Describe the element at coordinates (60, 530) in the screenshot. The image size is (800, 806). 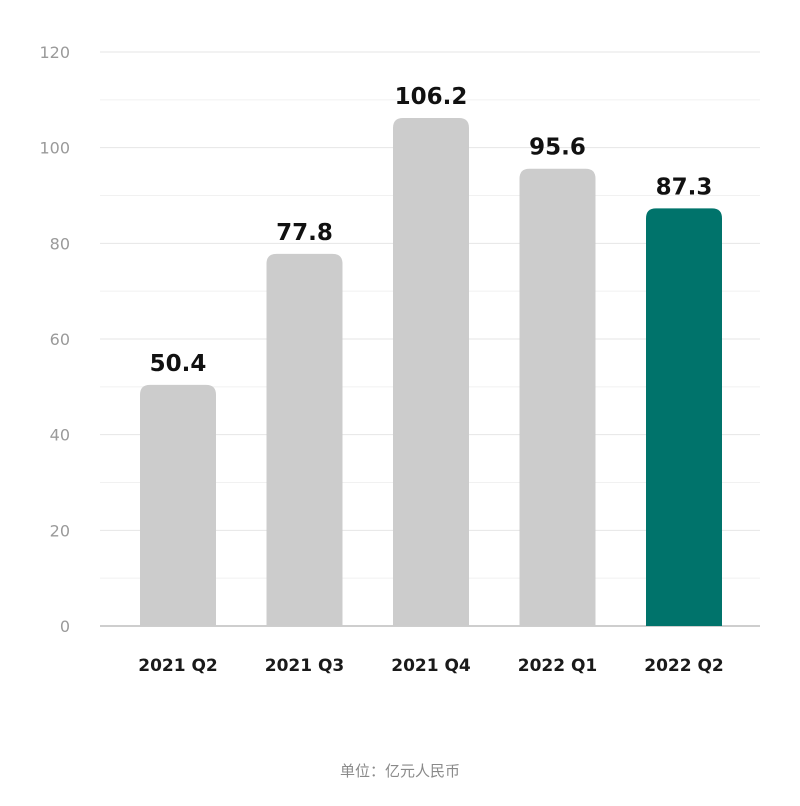
I see `y-tick-label: 20` at that location.